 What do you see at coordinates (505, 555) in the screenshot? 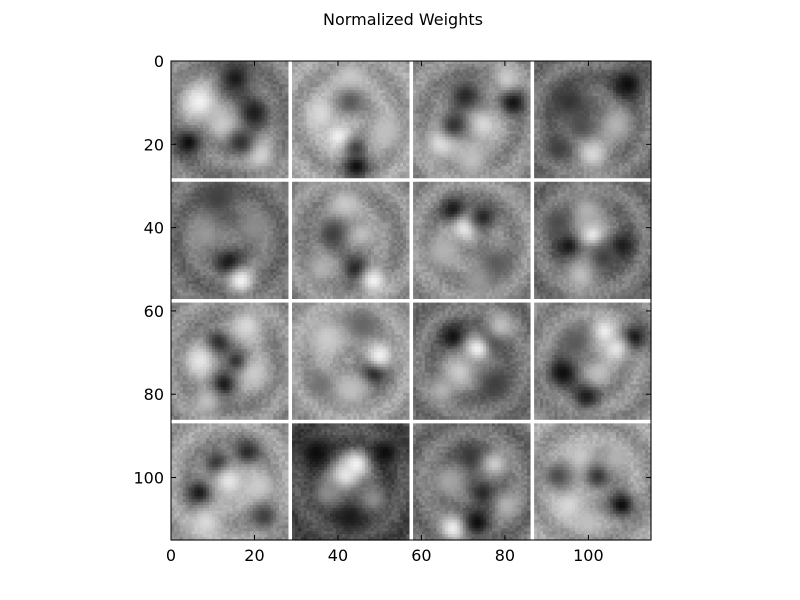
I see `x-tick-label-80: 80` at bounding box center [505, 555].